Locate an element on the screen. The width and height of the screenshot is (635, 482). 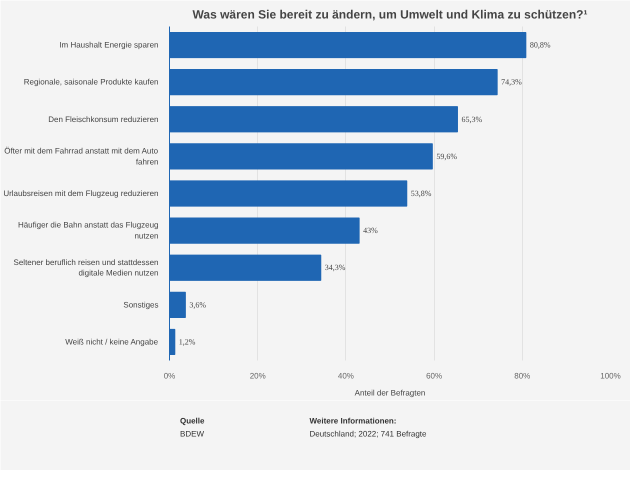
x-tick-label: 60% is located at coordinates (434, 376).